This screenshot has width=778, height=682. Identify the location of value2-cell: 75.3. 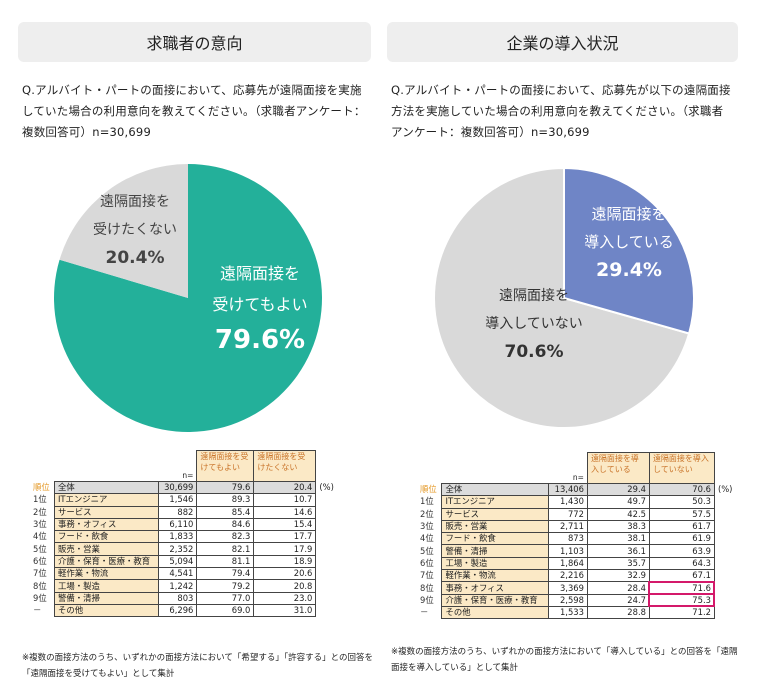
(682, 600).